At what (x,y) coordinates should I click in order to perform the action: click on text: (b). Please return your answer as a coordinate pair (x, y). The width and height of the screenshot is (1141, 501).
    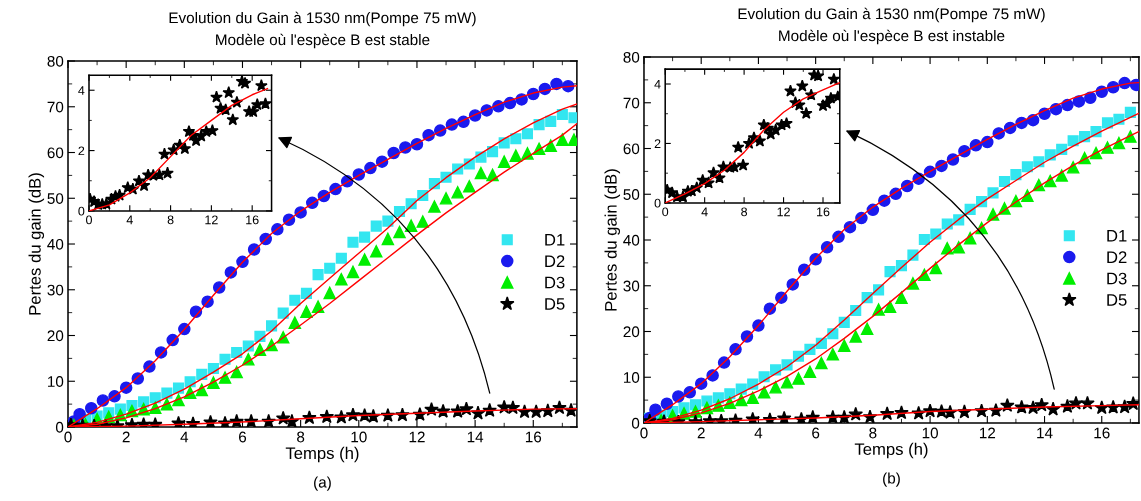
    Looking at the image, I should click on (891, 479).